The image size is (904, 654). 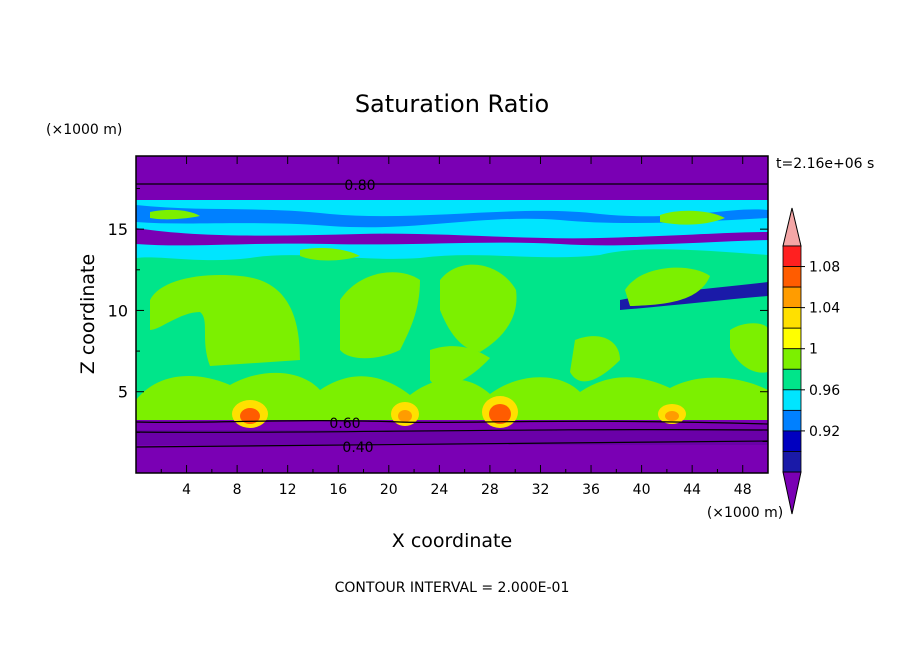 I want to click on peak-dome-4-core, so click(x=672, y=416).